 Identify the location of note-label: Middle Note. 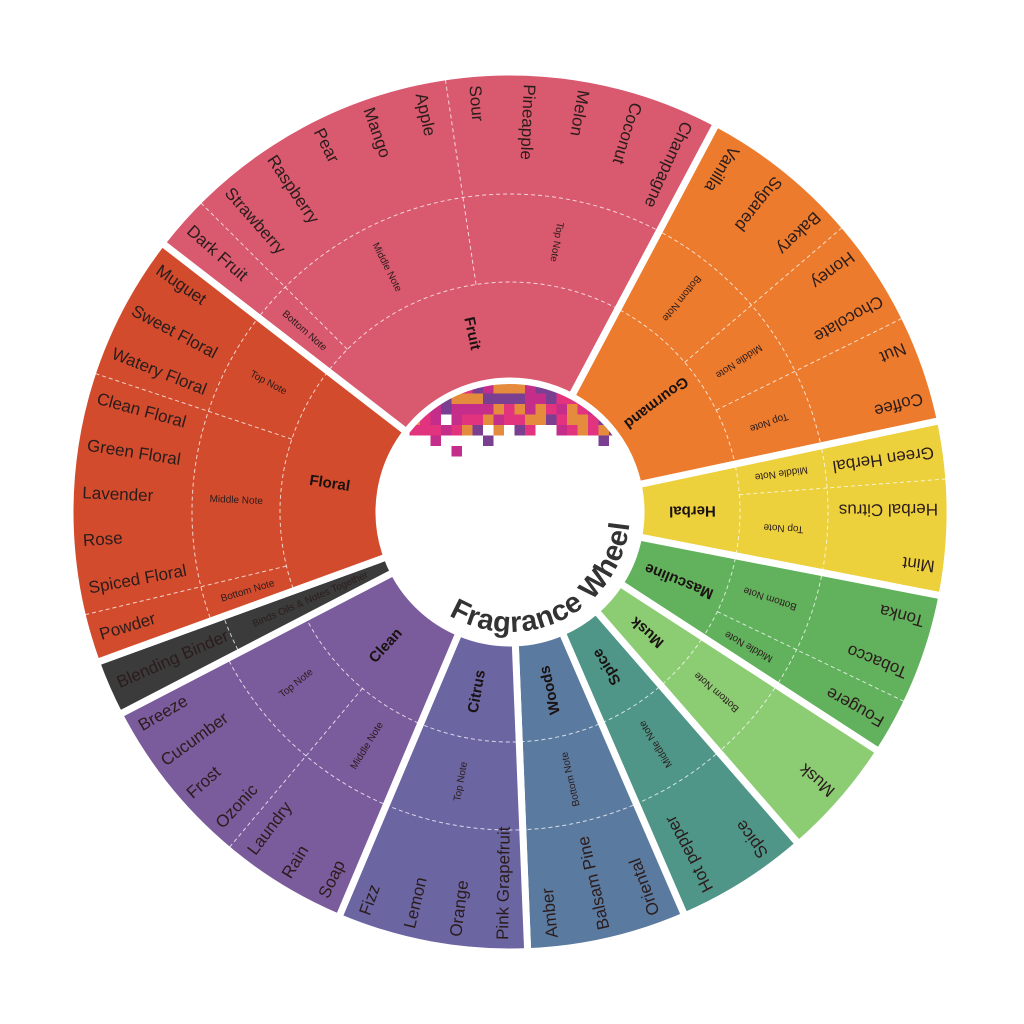
(236, 500).